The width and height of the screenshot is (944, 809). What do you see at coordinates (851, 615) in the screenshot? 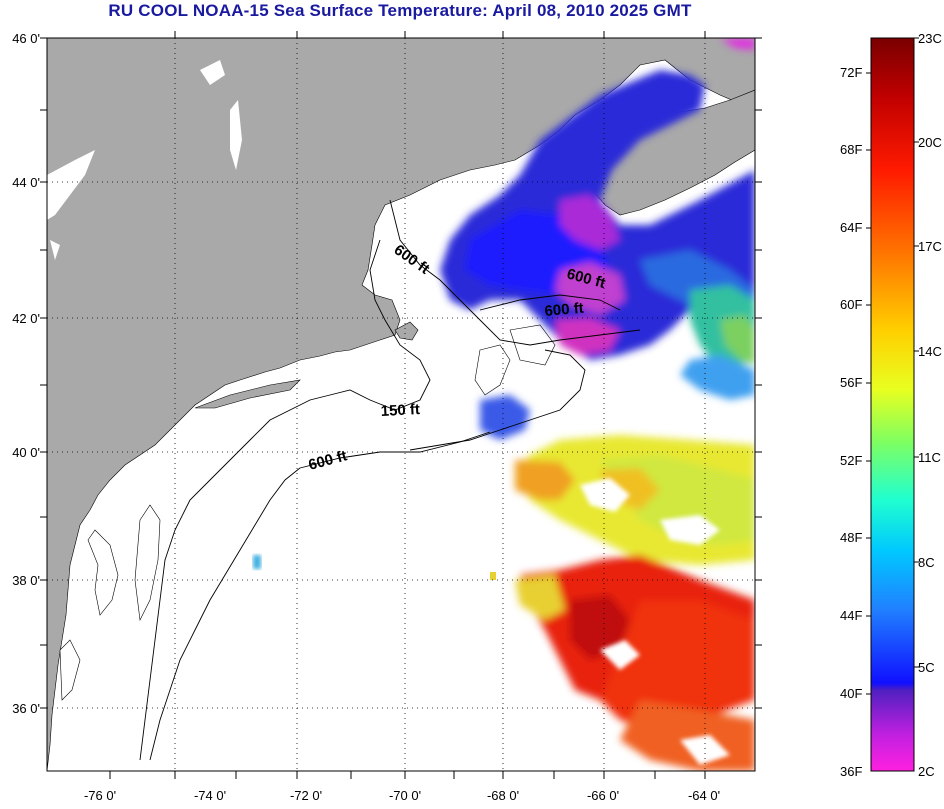
I see `colorbar-f-label: 44F` at bounding box center [851, 615].